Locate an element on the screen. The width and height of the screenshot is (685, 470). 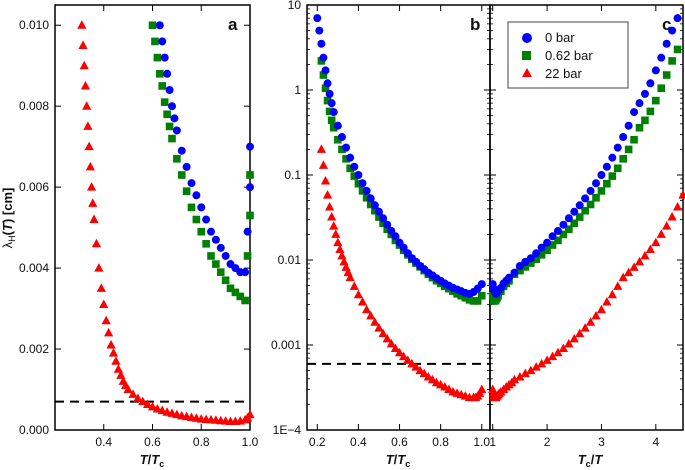
legend: 0 bar 0.62 bar 22 bar is located at coordinates (568, 55).